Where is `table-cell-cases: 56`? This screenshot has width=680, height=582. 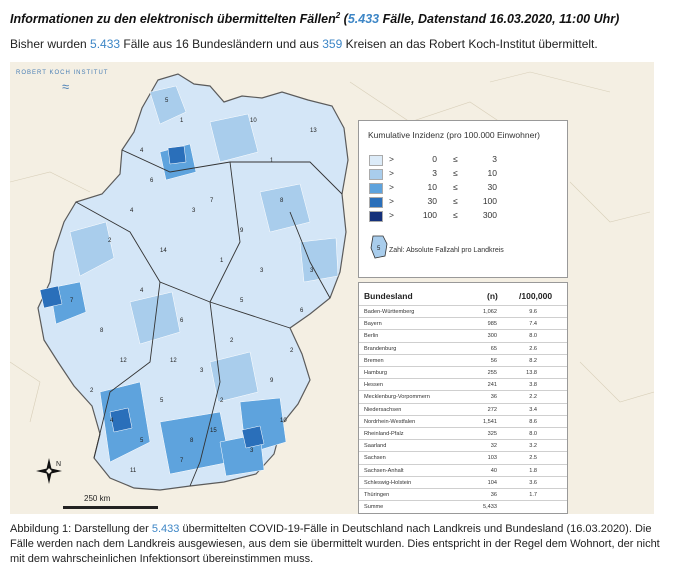
table-cell-cases: 56 is located at coordinates (493, 360).